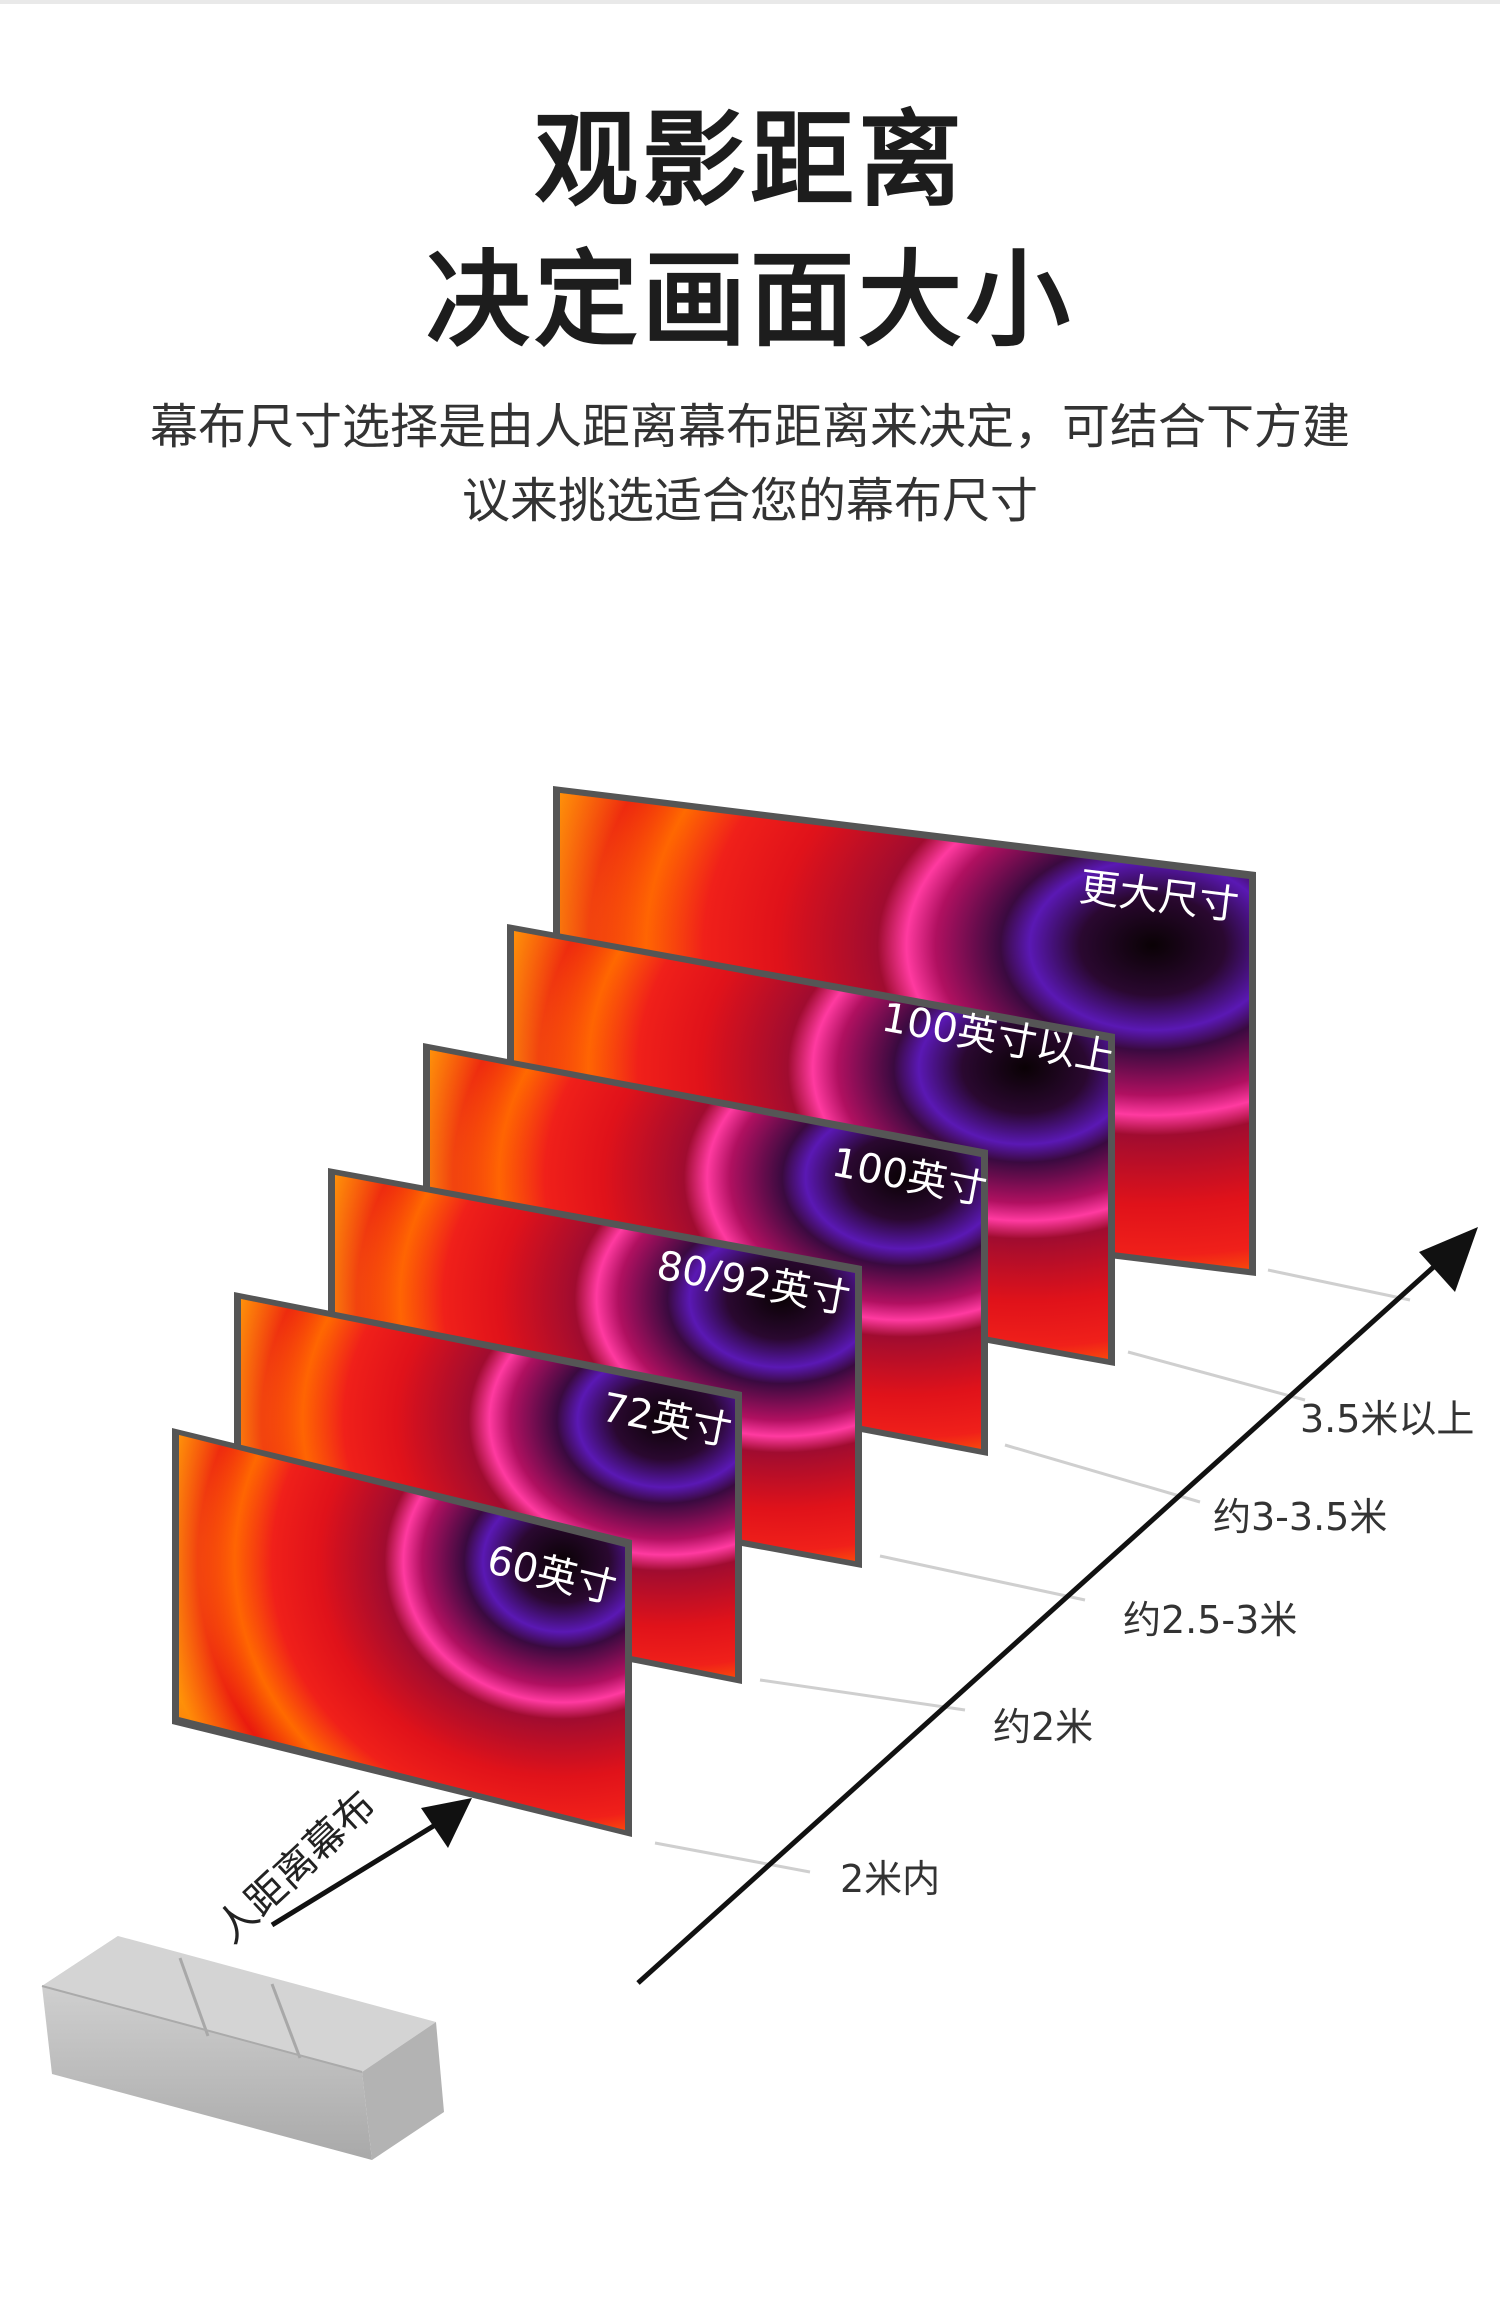  What do you see at coordinates (1043, 1727) in the screenshot?
I see `distance-label: 约2米` at bounding box center [1043, 1727].